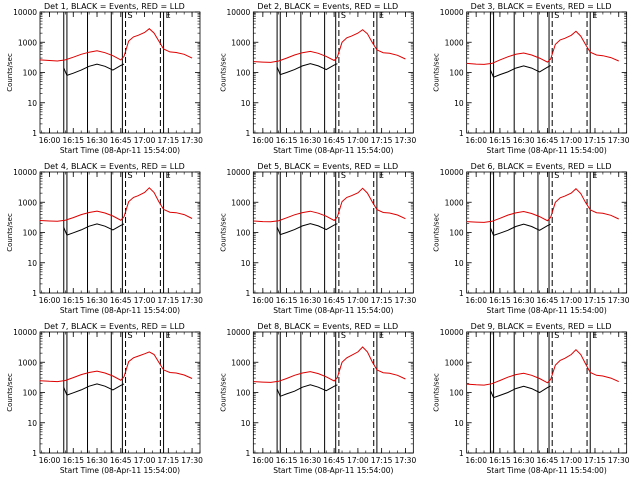 This screenshot has height=480, width=640. I want to click on chart-title: Det 2, BLACK = Events, RED = LLD, so click(327, 6).